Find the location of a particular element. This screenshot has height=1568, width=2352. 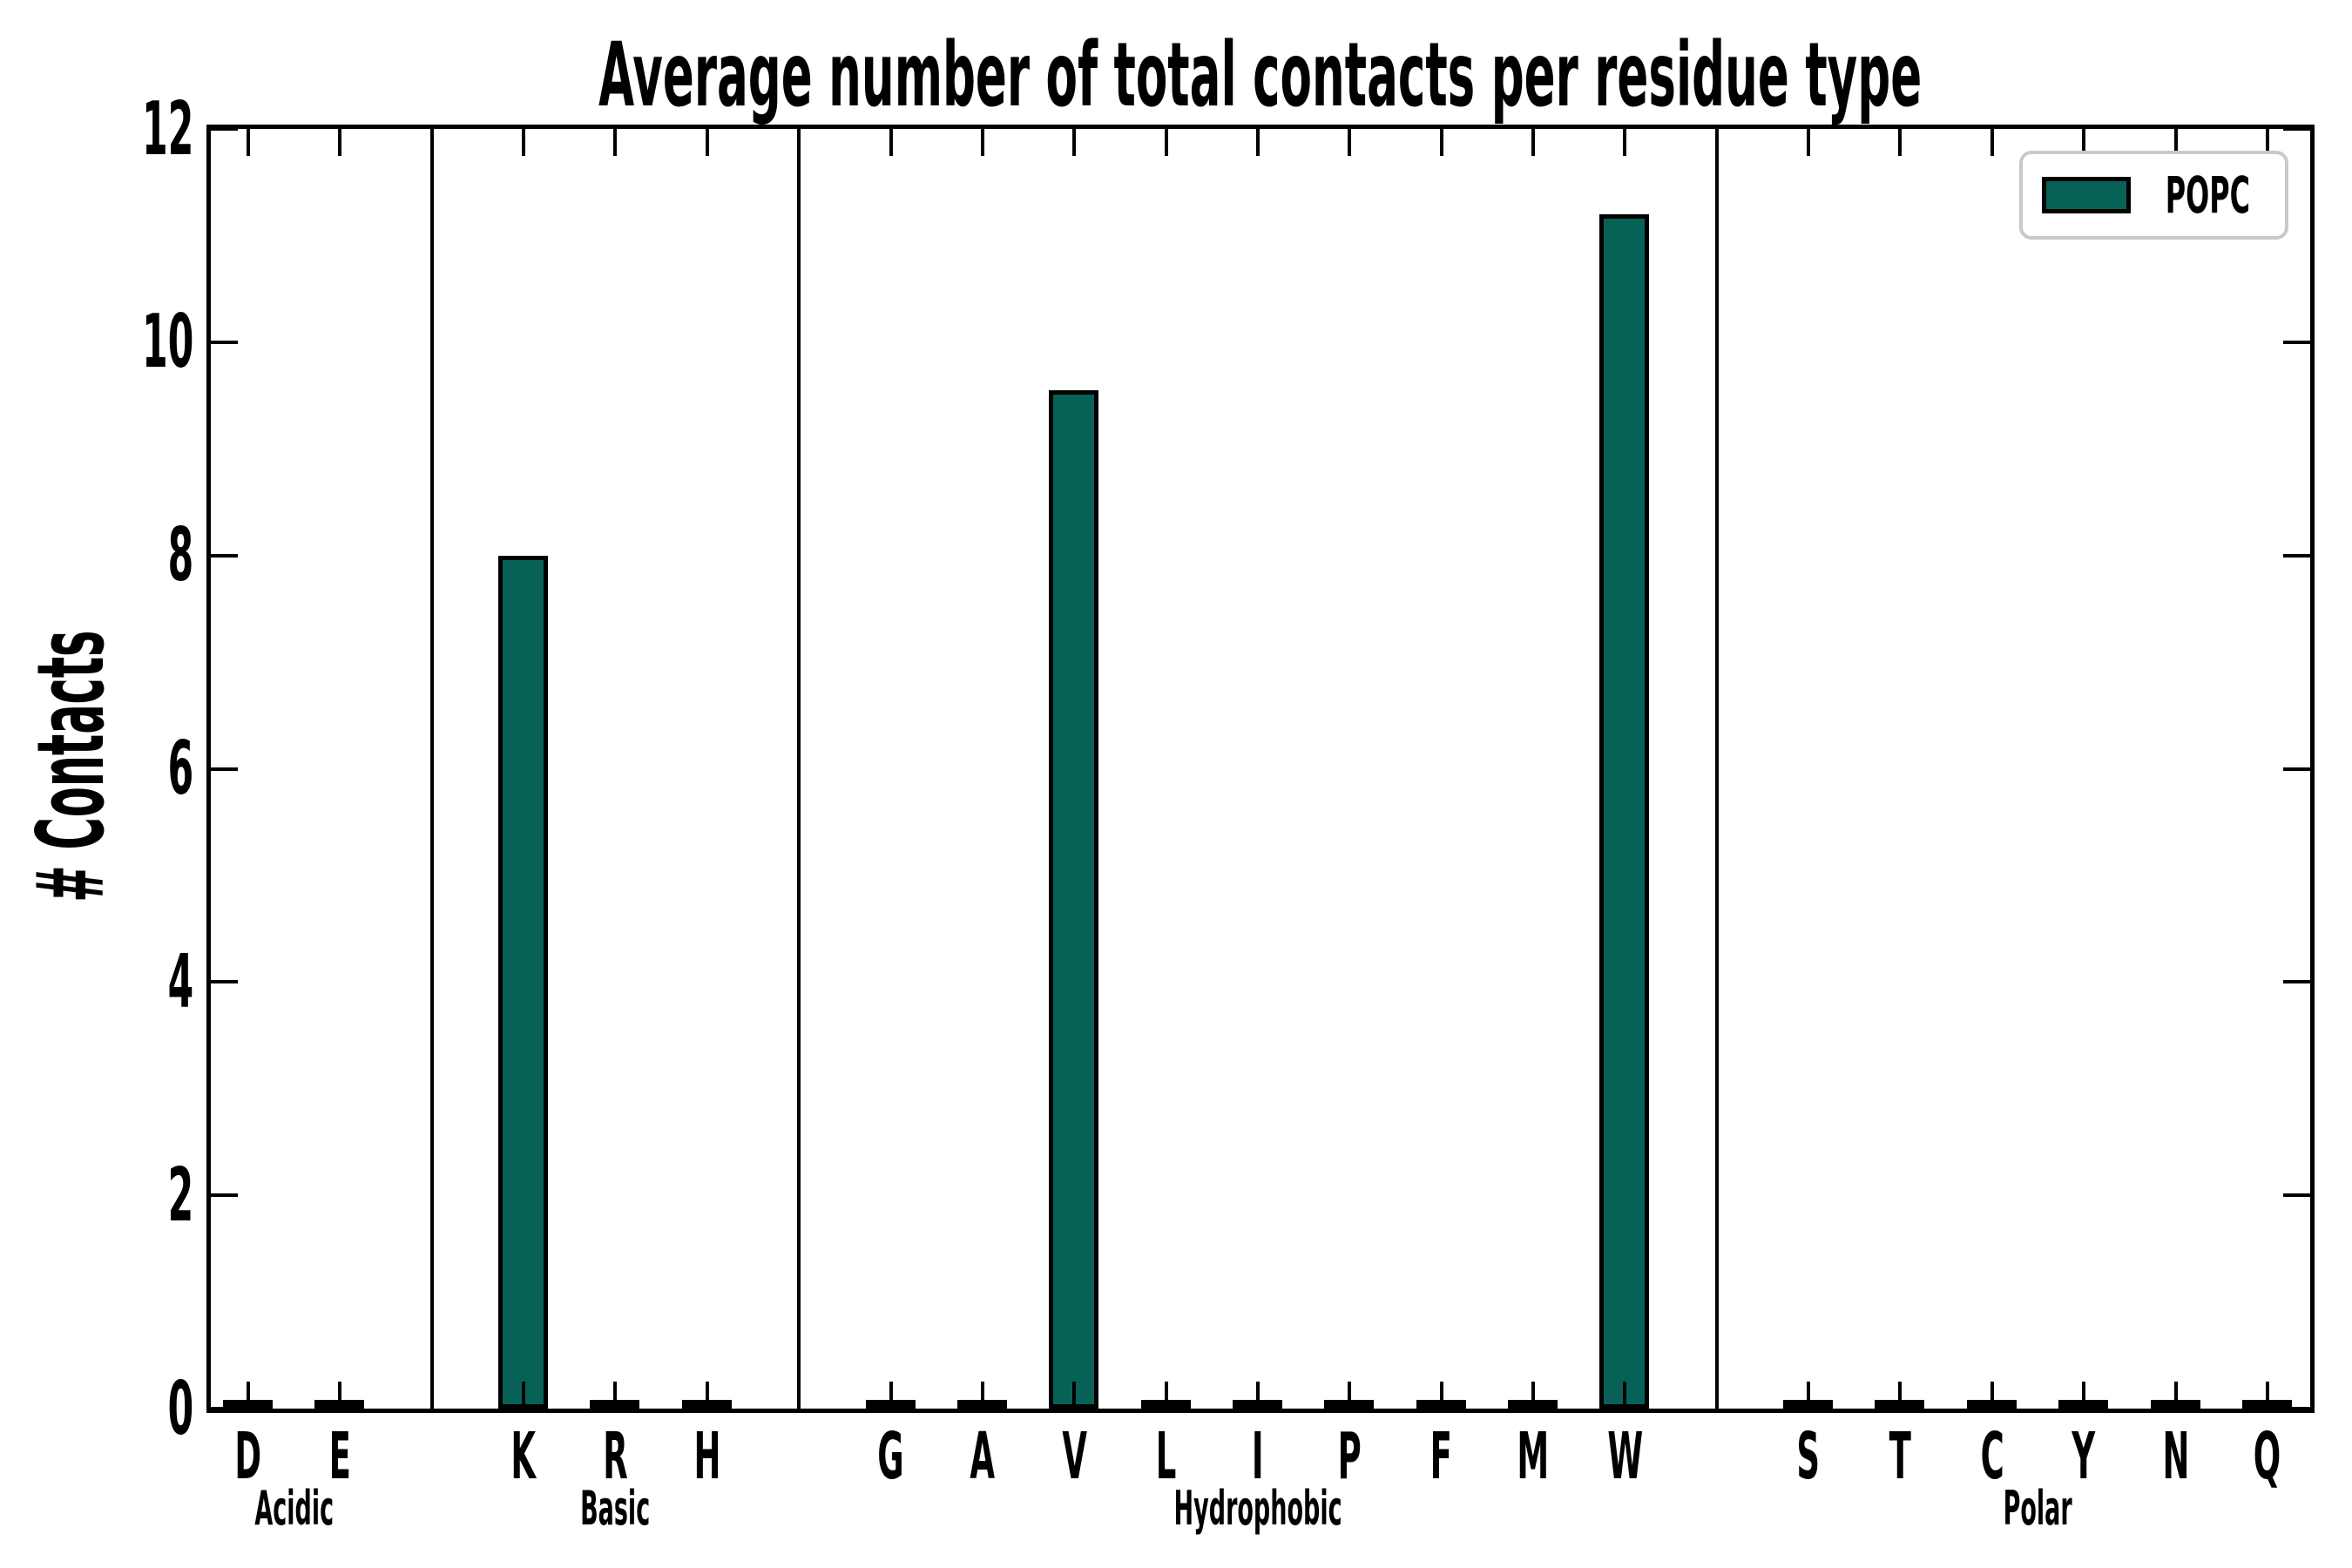

y-tick-label-2: 2 is located at coordinates (96, 1195).